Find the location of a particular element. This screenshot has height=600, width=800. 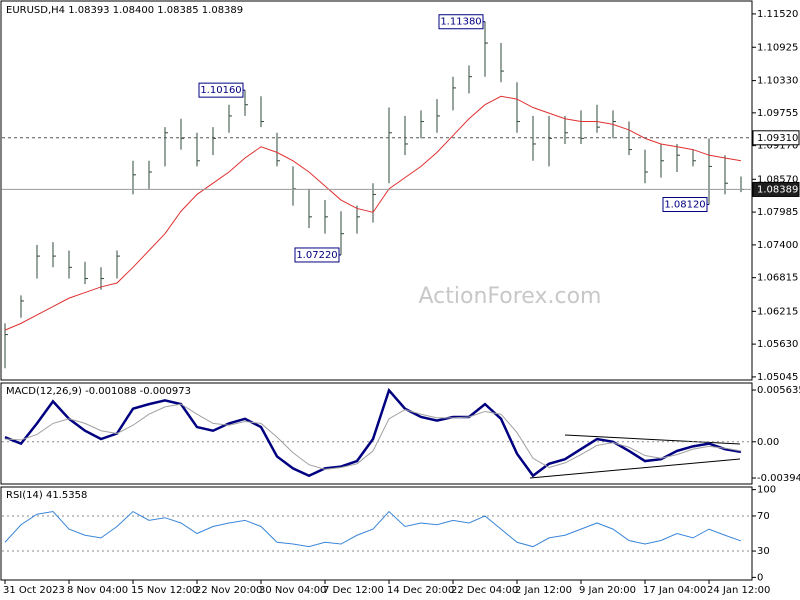

annotation-label: 1.10160 is located at coordinates (220, 90).